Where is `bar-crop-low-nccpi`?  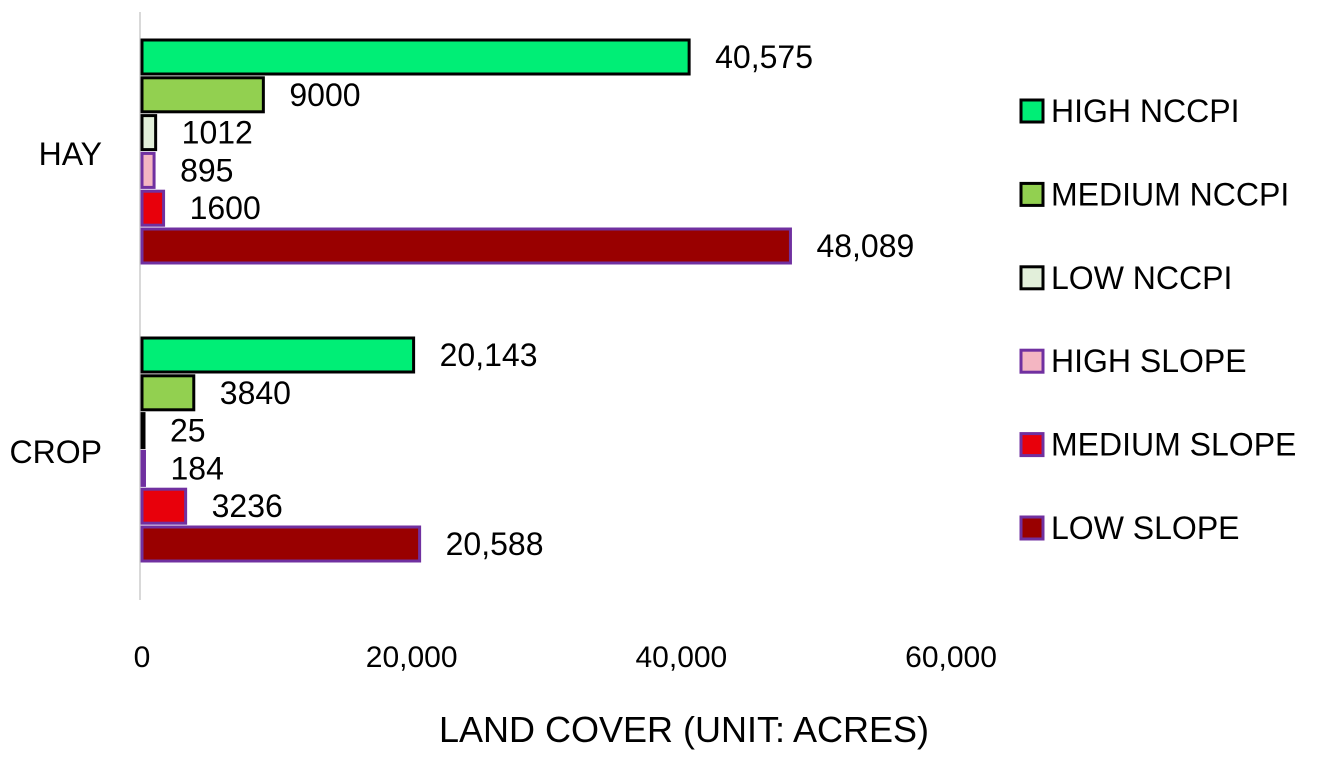 bar-crop-low-nccpi is located at coordinates (143, 431).